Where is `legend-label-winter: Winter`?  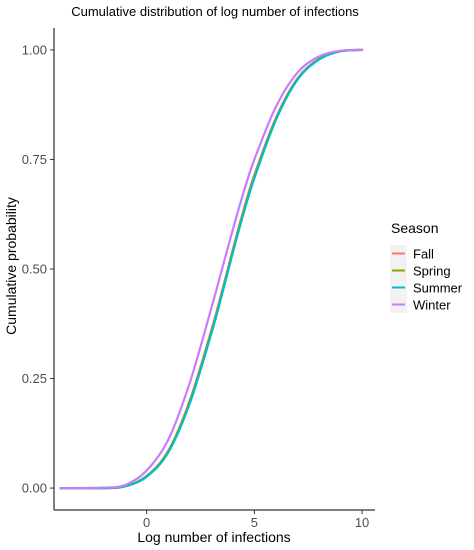 legend-label-winter: Winter is located at coordinates (432, 305).